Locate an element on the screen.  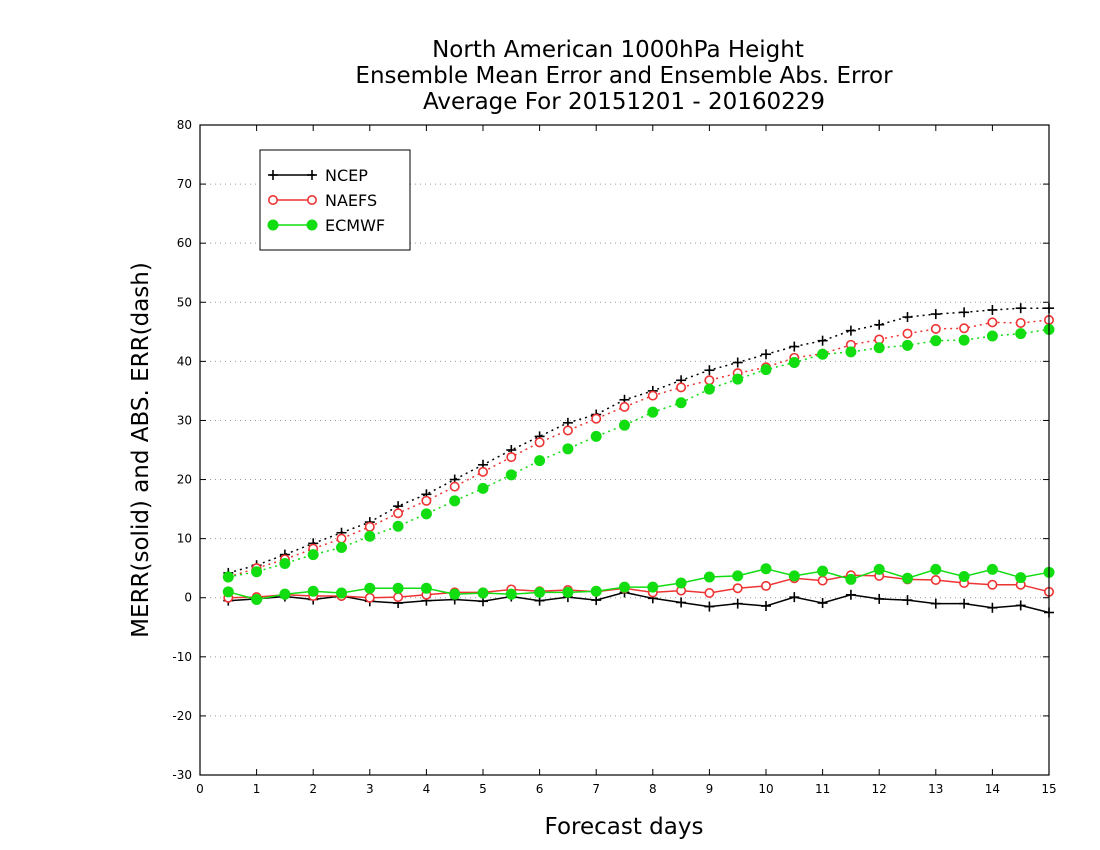
y-tick-label: -10 is located at coordinates (182, 657).